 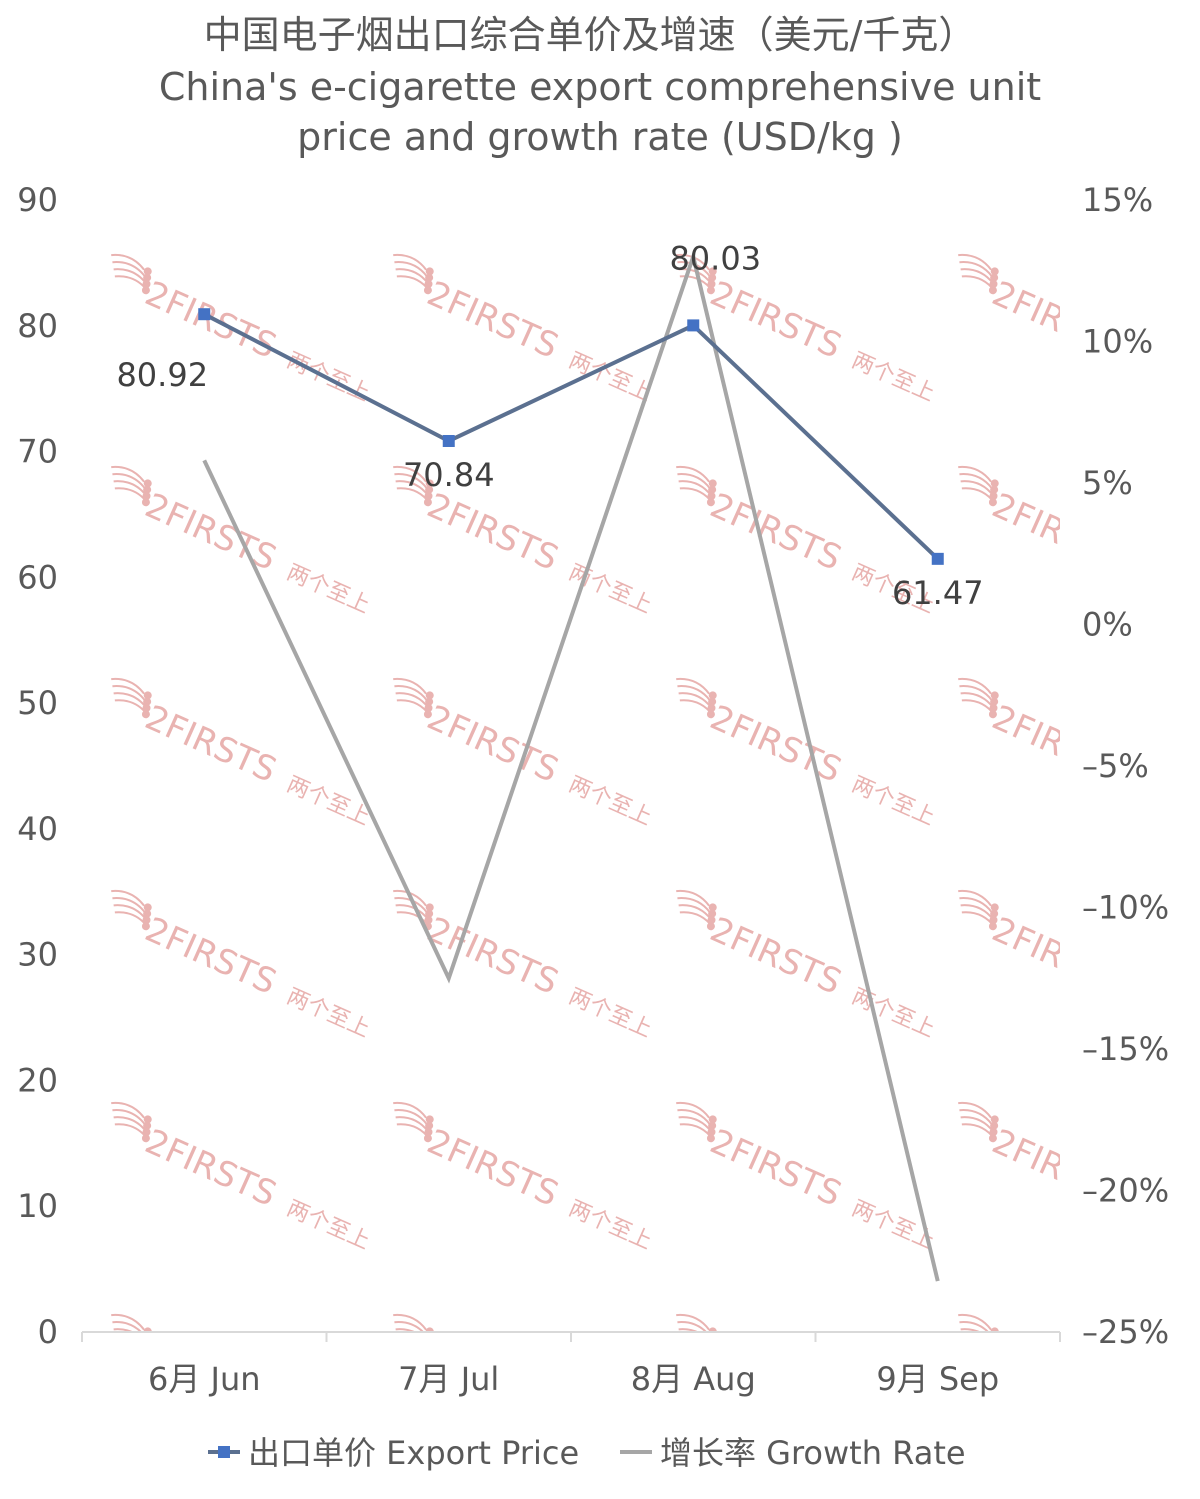 I want to click on legend-price-label: 出口单价 Export Price, so click(x=413, y=1453).